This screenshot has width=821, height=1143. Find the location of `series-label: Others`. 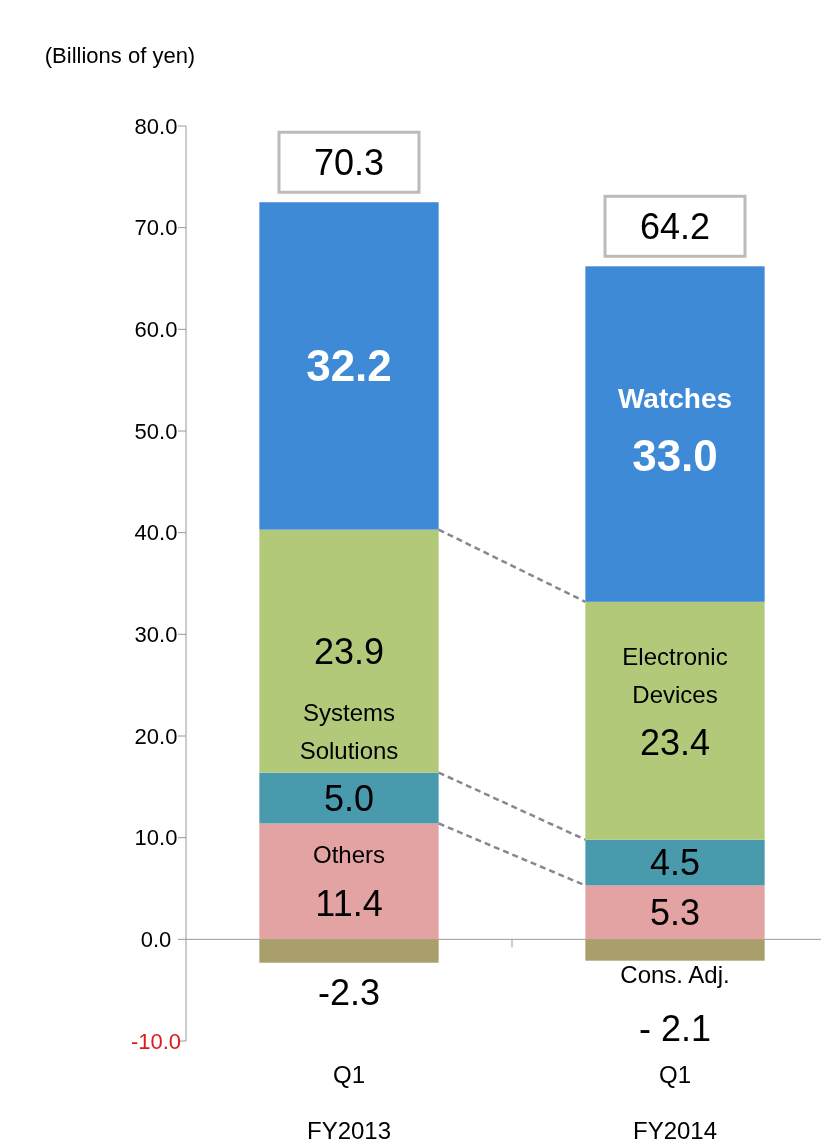

series-label: Others is located at coordinates (349, 855).